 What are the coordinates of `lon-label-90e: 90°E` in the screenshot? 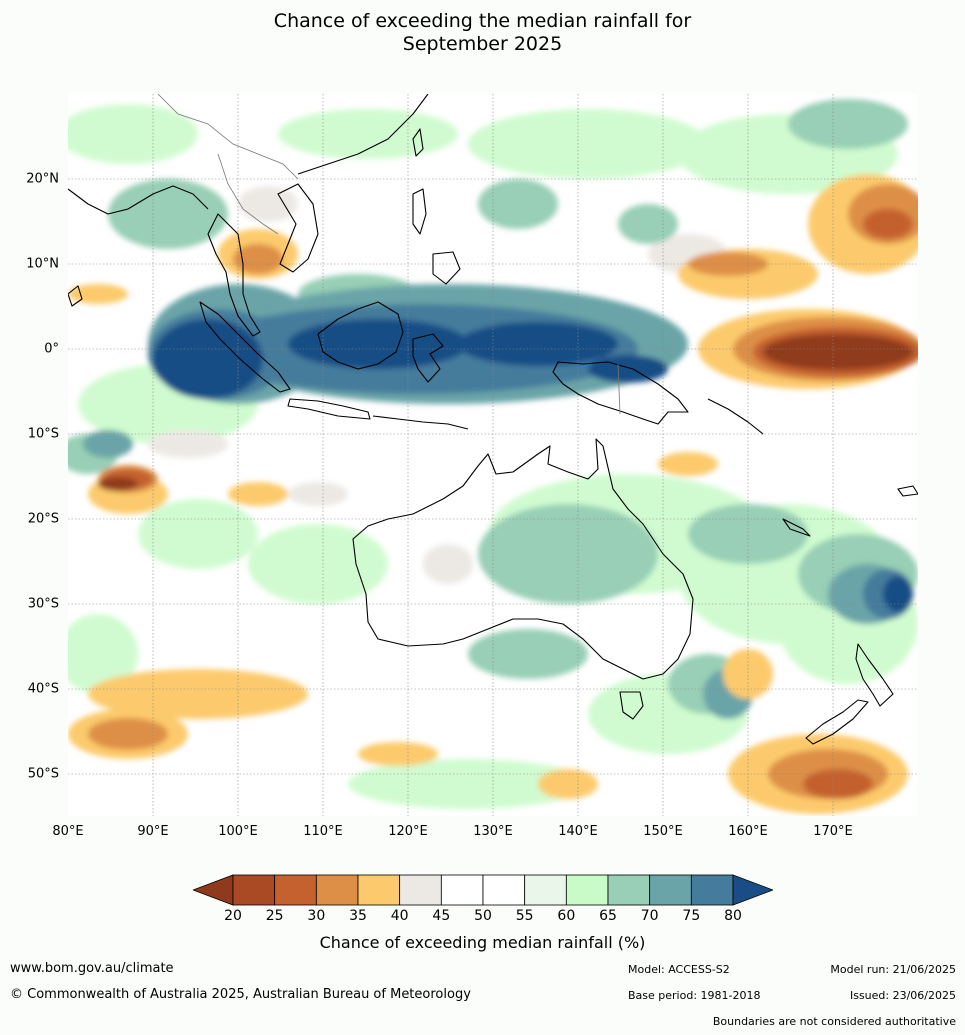 It's located at (153, 831).